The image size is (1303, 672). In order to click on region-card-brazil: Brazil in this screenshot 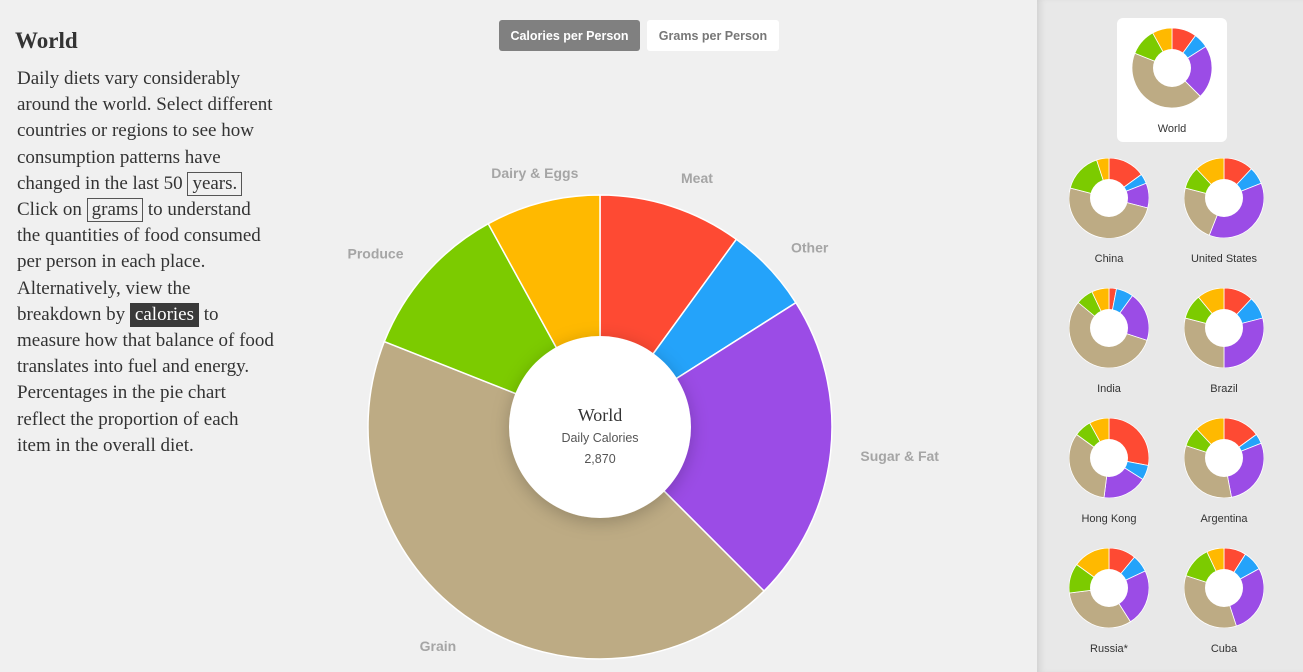, I will do `click(1224, 340)`.